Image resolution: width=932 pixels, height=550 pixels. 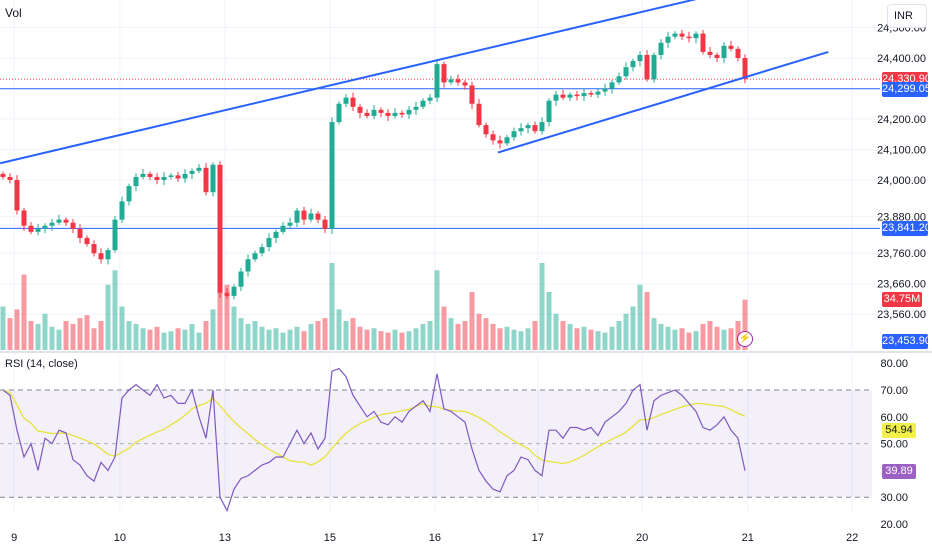 I want to click on level-high-tag: 24,299.05, so click(x=906, y=89).